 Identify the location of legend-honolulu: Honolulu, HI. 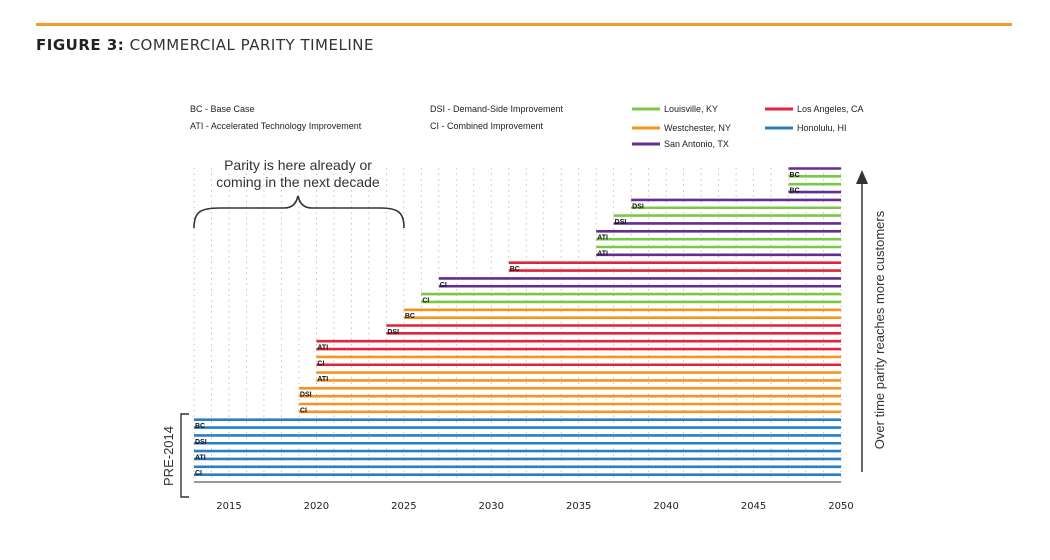
(822, 128).